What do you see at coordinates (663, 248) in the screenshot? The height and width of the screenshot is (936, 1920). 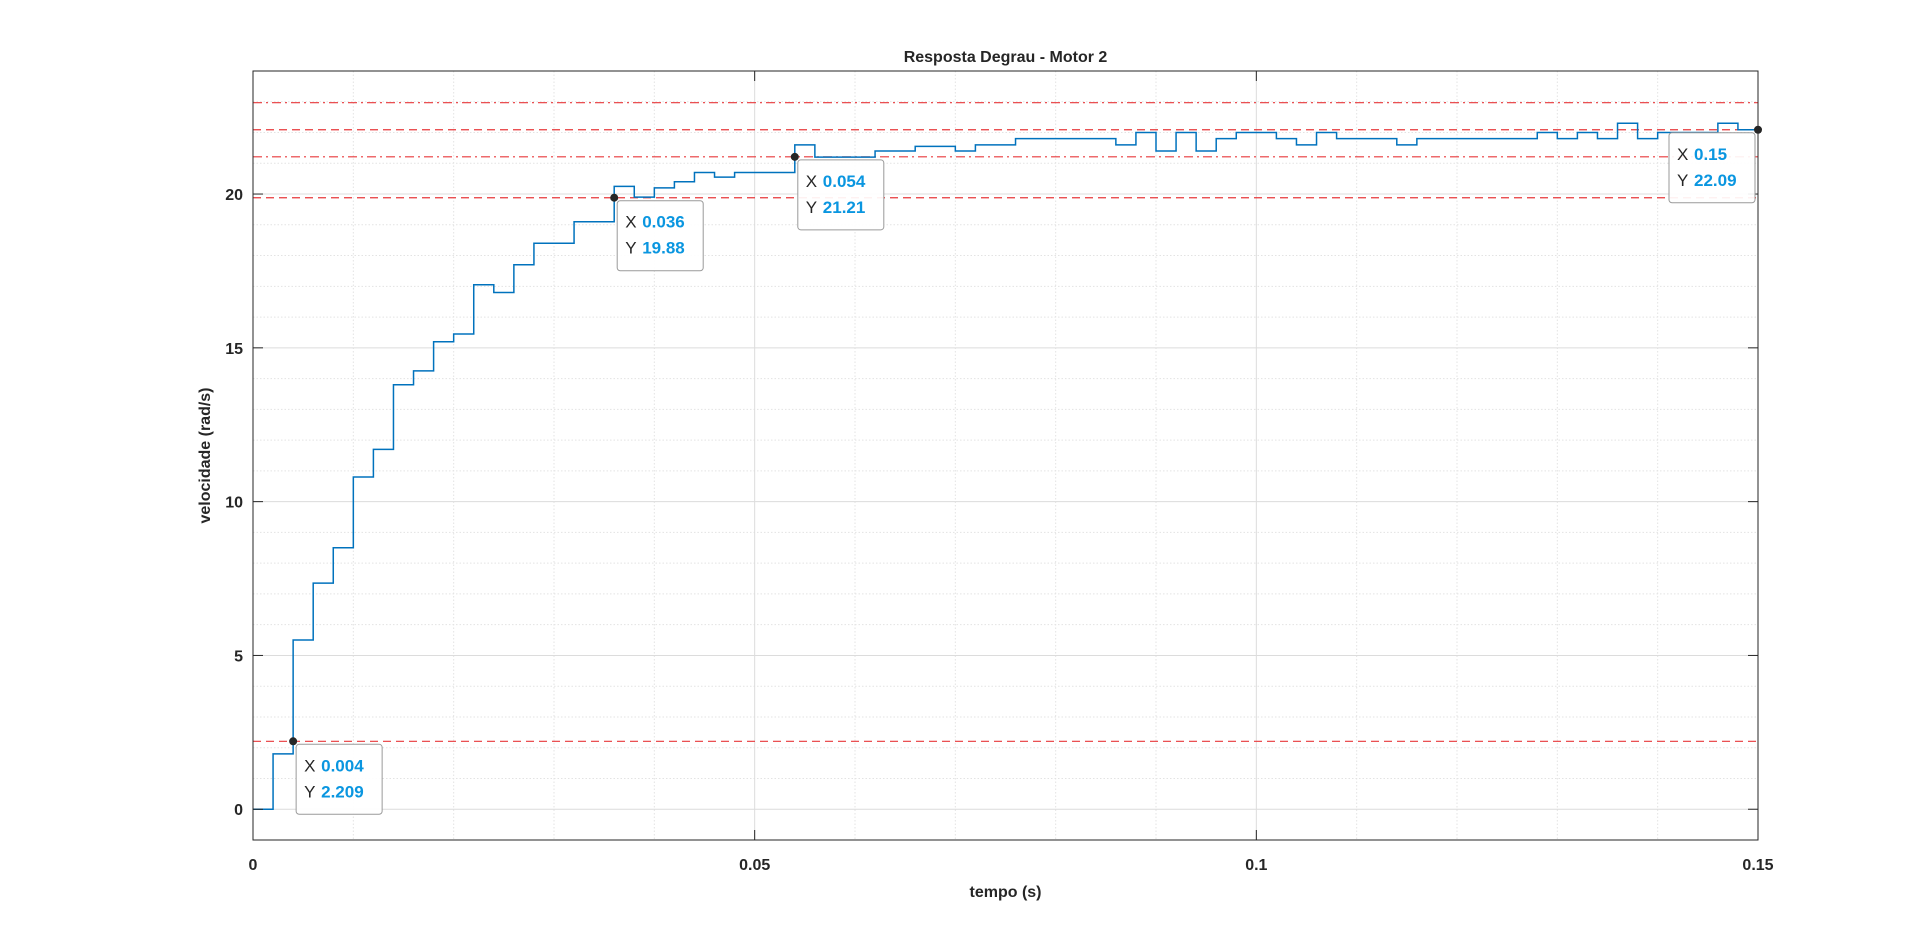 I see `datatip-y-value: 19.88` at bounding box center [663, 248].